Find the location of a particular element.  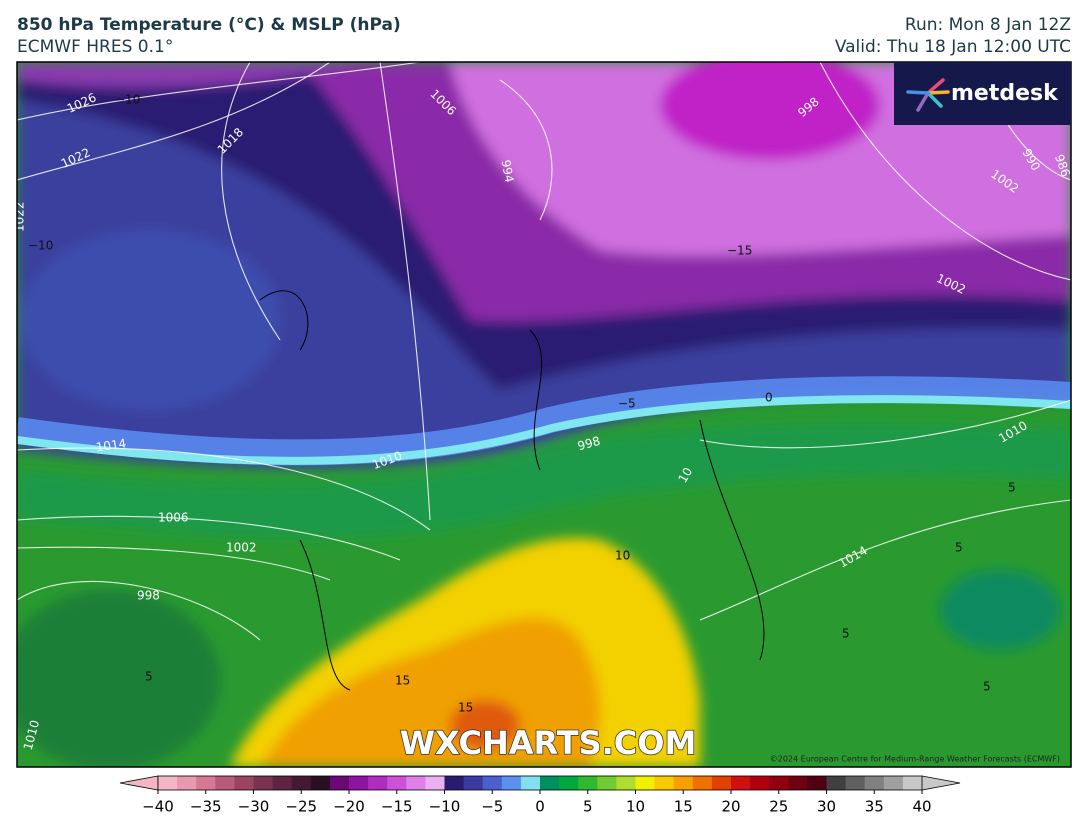

colorbar-tick-label: 30 is located at coordinates (826, 807).